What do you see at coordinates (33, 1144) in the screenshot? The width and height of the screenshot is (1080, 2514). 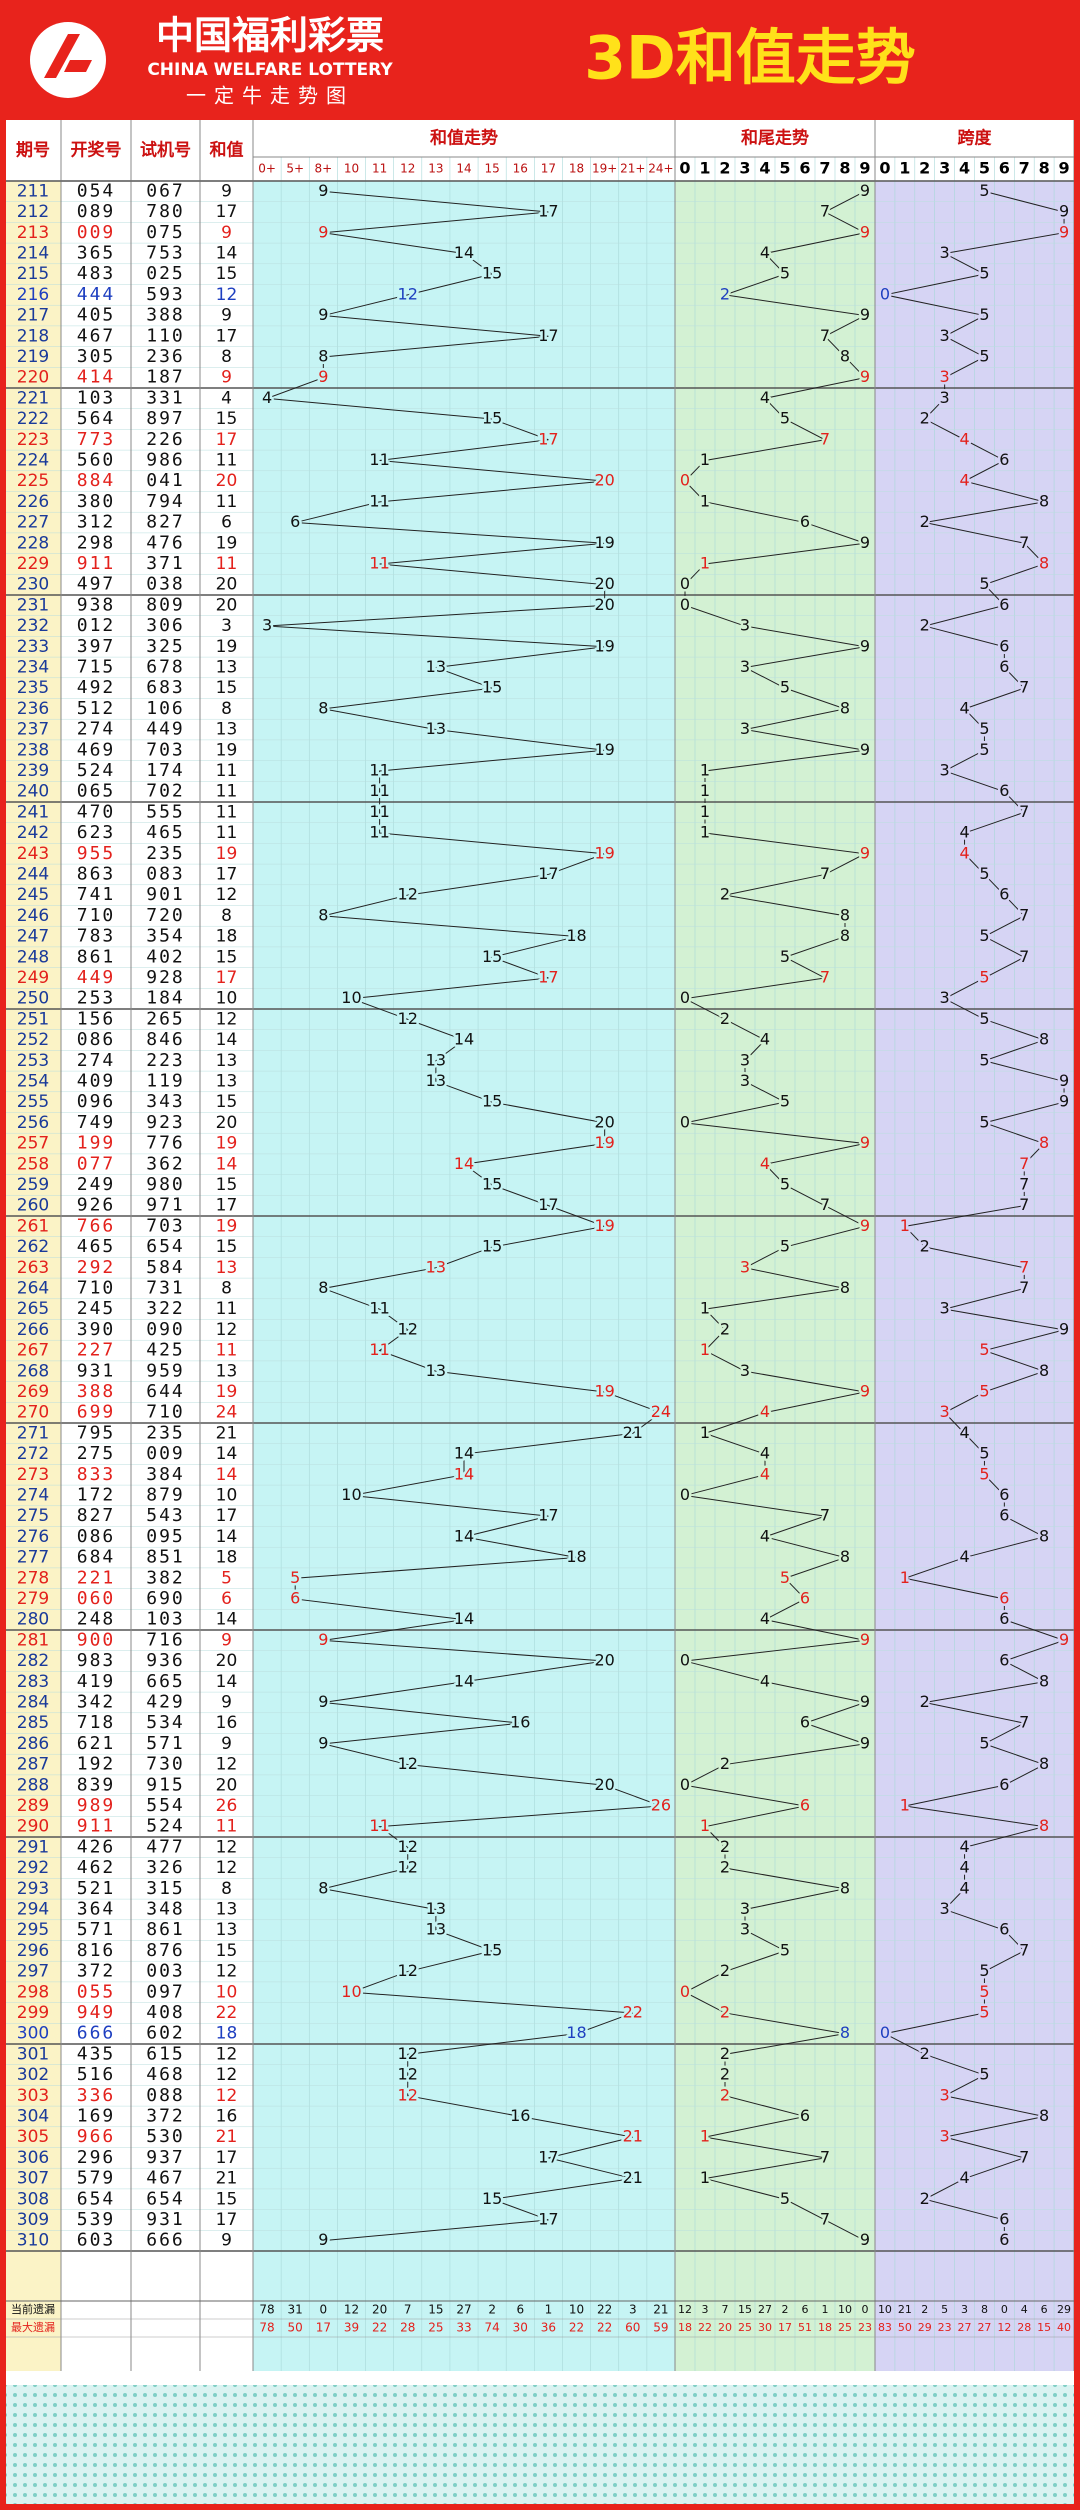 I see `issue: 257` at bounding box center [33, 1144].